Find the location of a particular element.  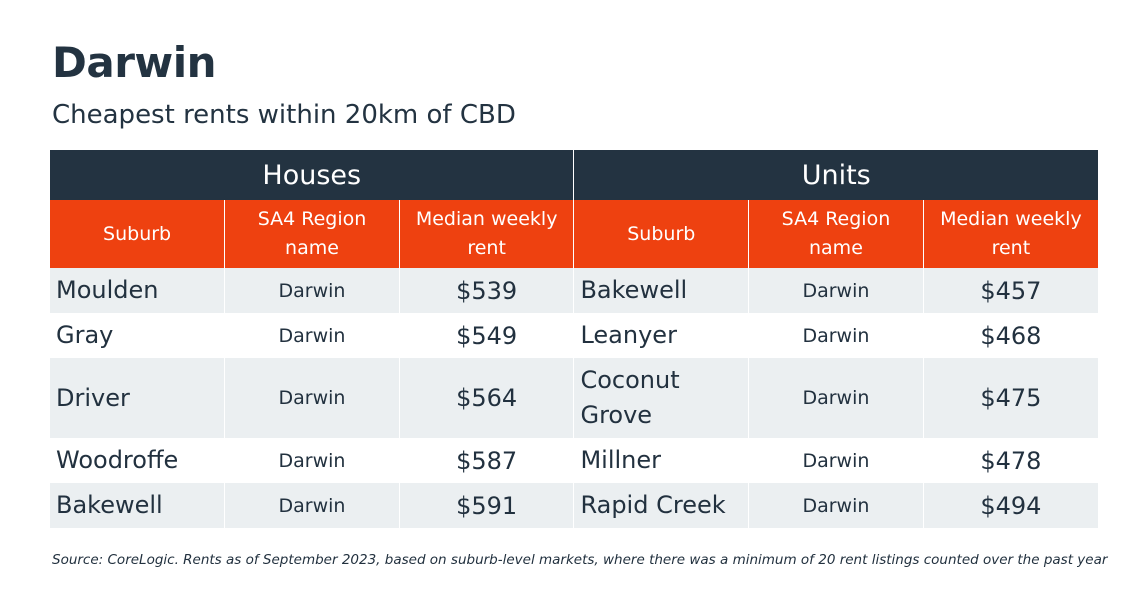

house-suburb-cell: Bakewell is located at coordinates (138, 505).